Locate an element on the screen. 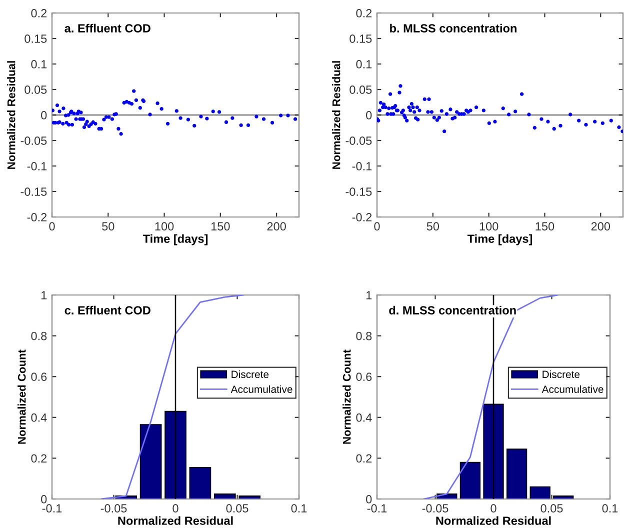 The height and width of the screenshot is (529, 626). text: a. Effluent COD is located at coordinates (107, 28).